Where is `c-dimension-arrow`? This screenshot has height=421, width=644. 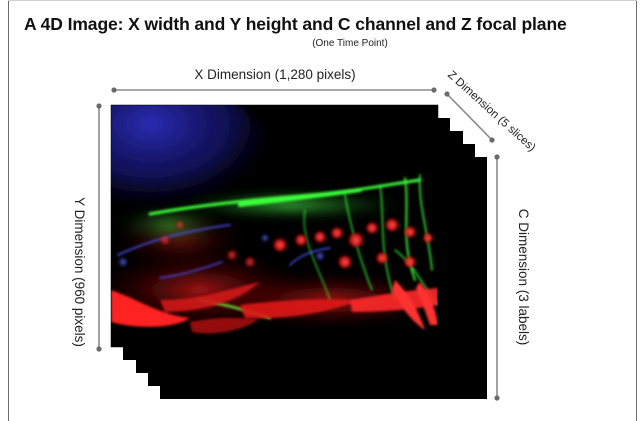
c-dimension-arrow is located at coordinates (497, 277).